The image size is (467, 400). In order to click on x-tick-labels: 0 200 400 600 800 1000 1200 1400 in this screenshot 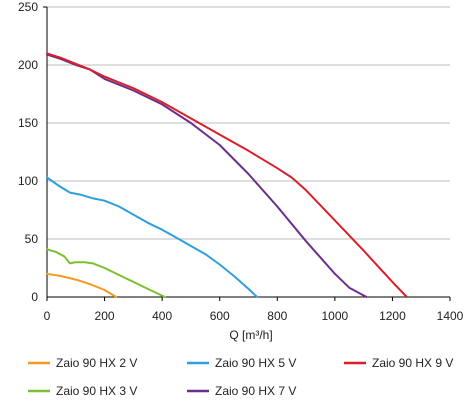, I will do `click(254, 316)`.